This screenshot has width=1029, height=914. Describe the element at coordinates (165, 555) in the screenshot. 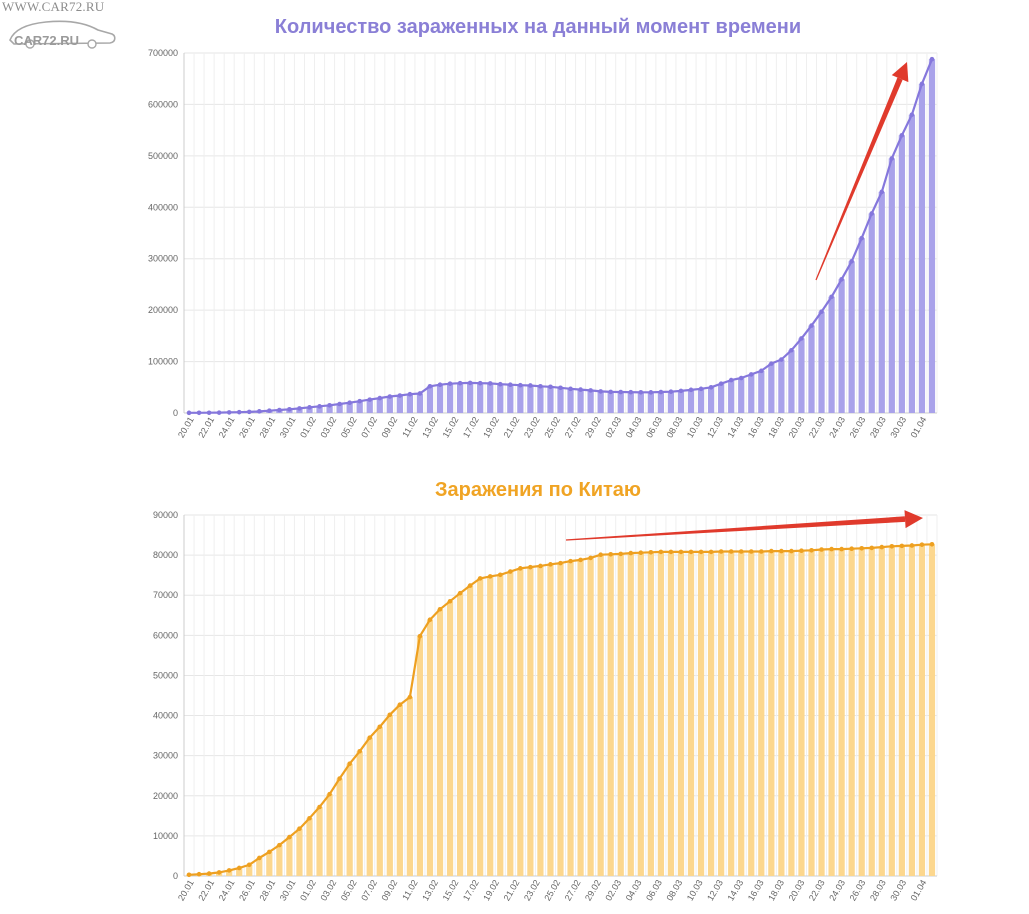

I see `y-tick-label: 80000` at that location.